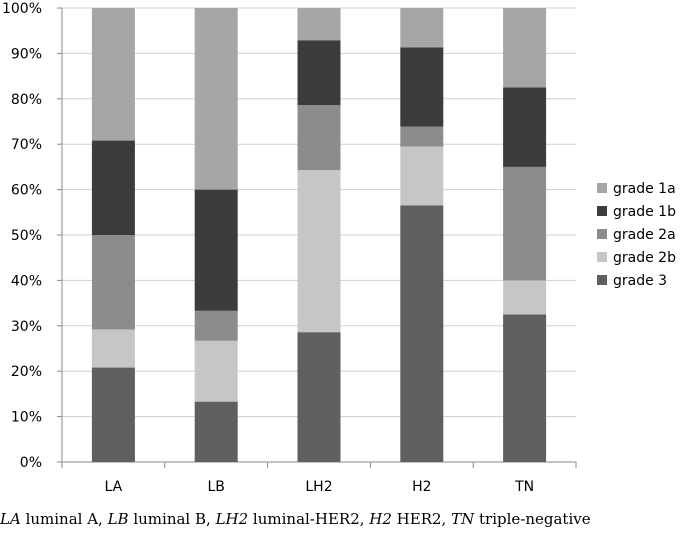 The width and height of the screenshot is (685, 534). I want to click on caption-abbreviation: LB, so click(118, 519).